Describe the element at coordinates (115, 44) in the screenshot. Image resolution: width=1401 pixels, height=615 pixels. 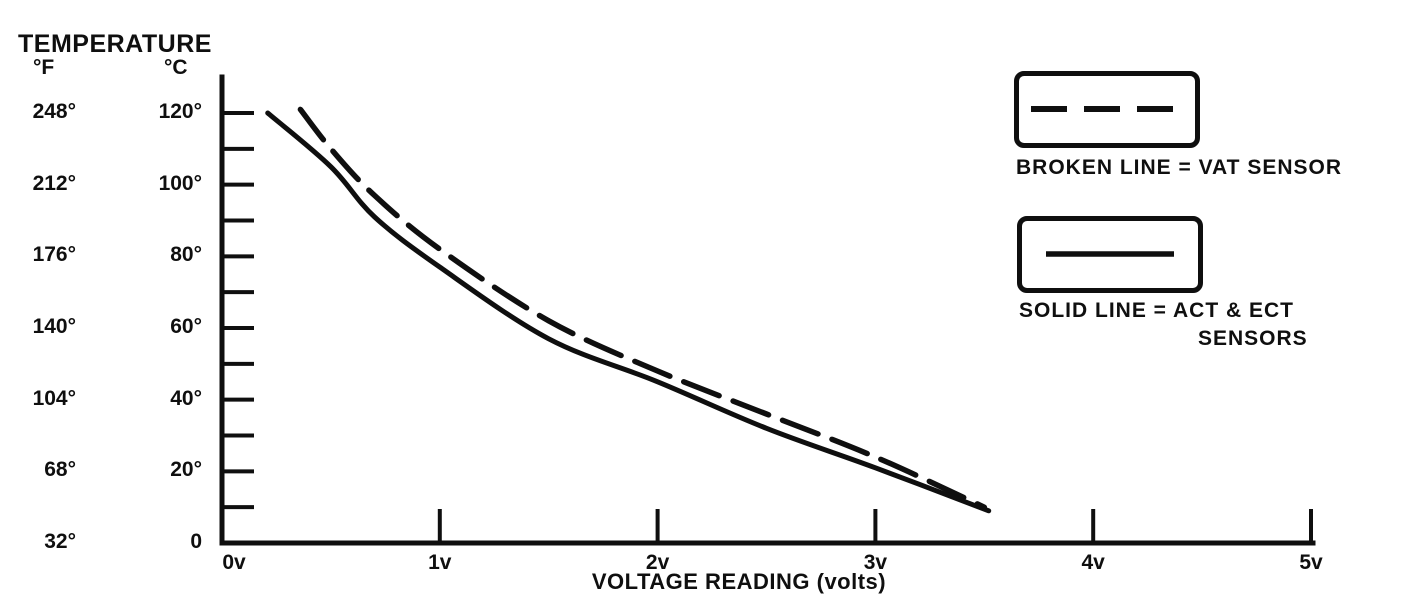
I see `chart-title: TEMPERATURE` at that location.